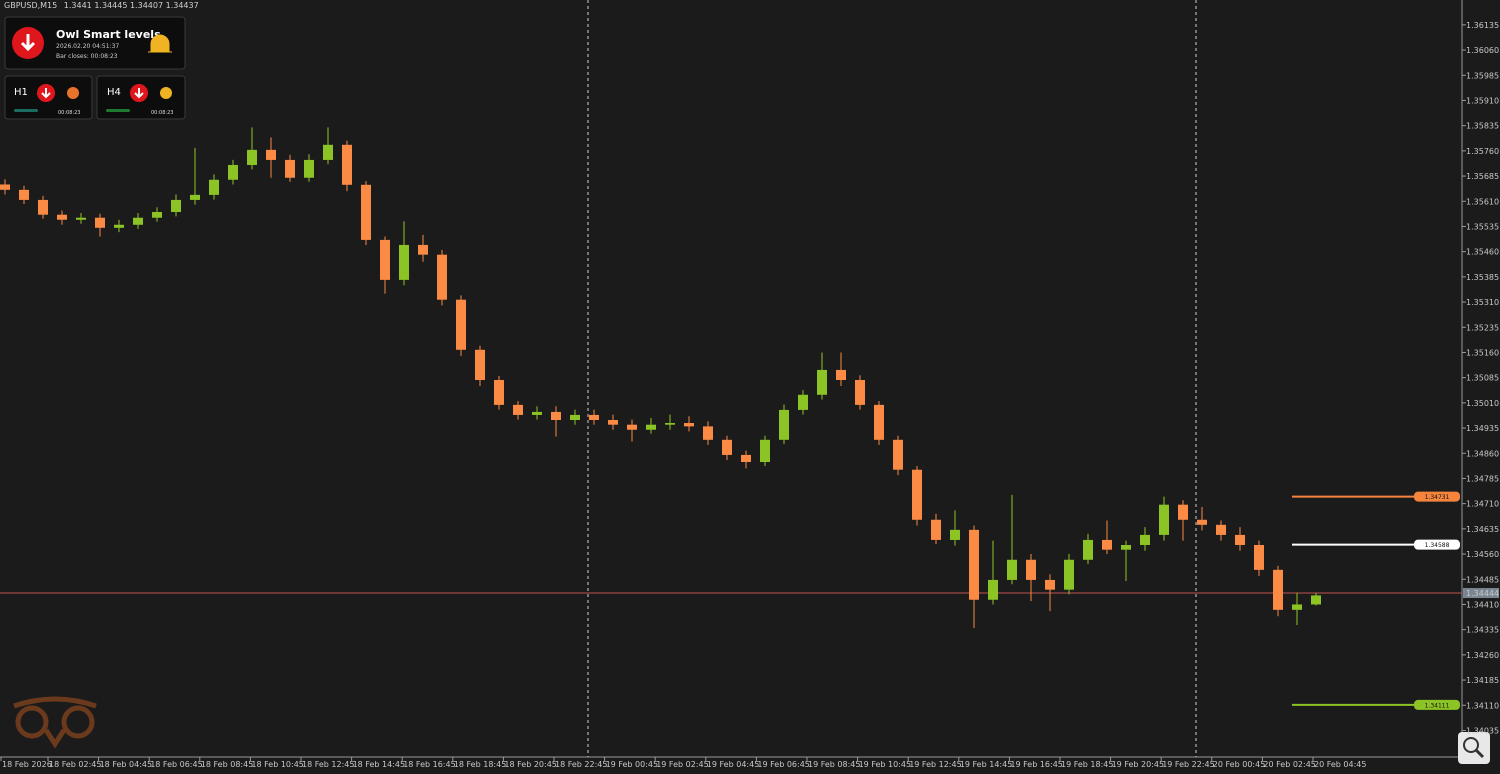 The image size is (1500, 774). I want to click on x-tick-label: 19 Feb 14:45, so click(986, 764).